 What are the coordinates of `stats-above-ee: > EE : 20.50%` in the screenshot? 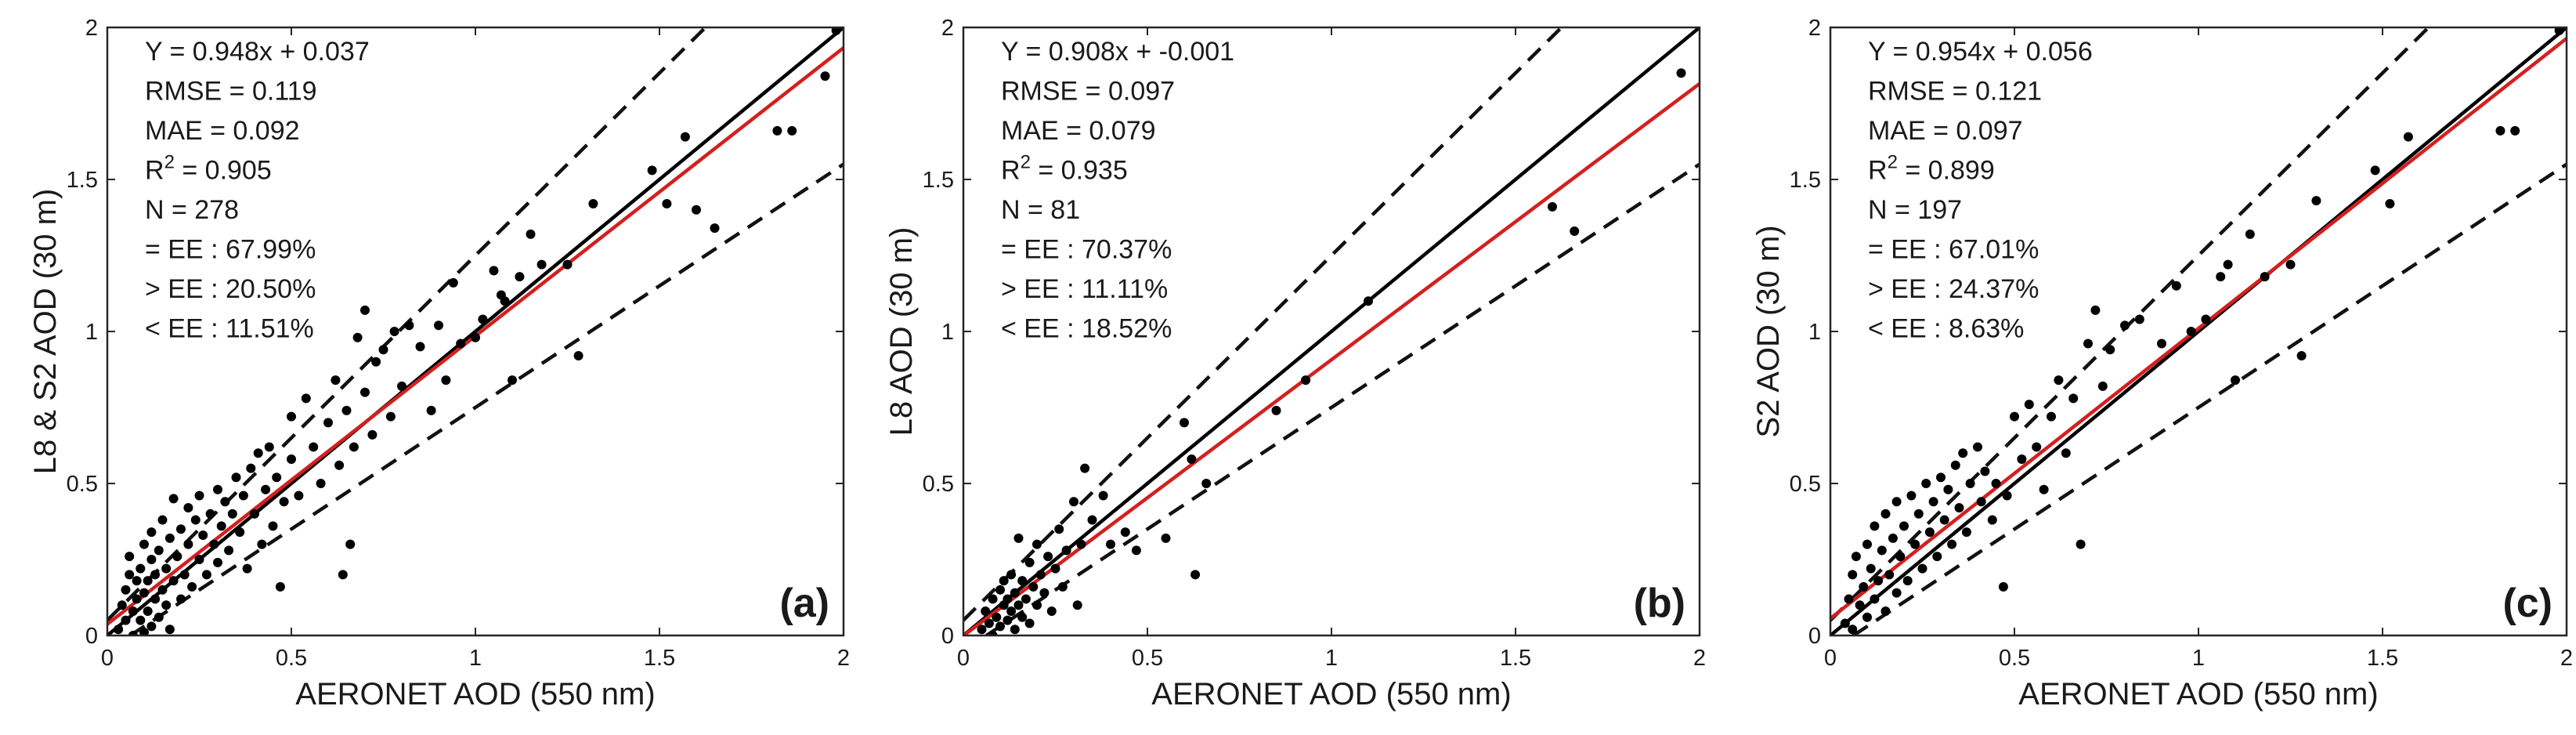 It's located at (230, 289).